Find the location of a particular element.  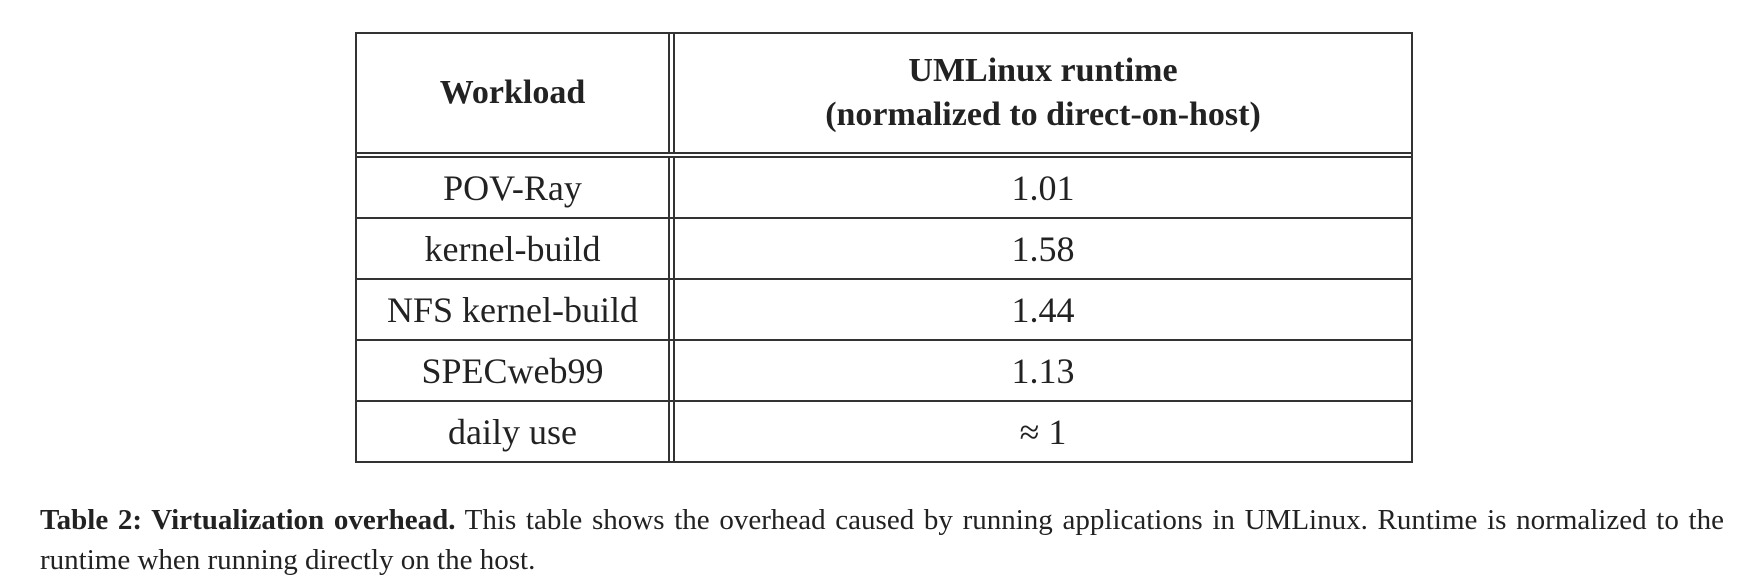

runtime-cell: 1.01 is located at coordinates (1043, 187).